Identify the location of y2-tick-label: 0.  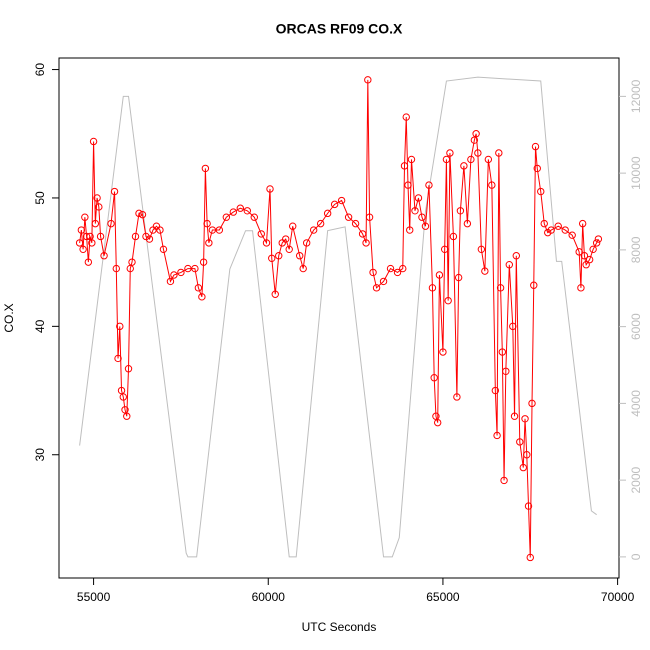
(636, 556).